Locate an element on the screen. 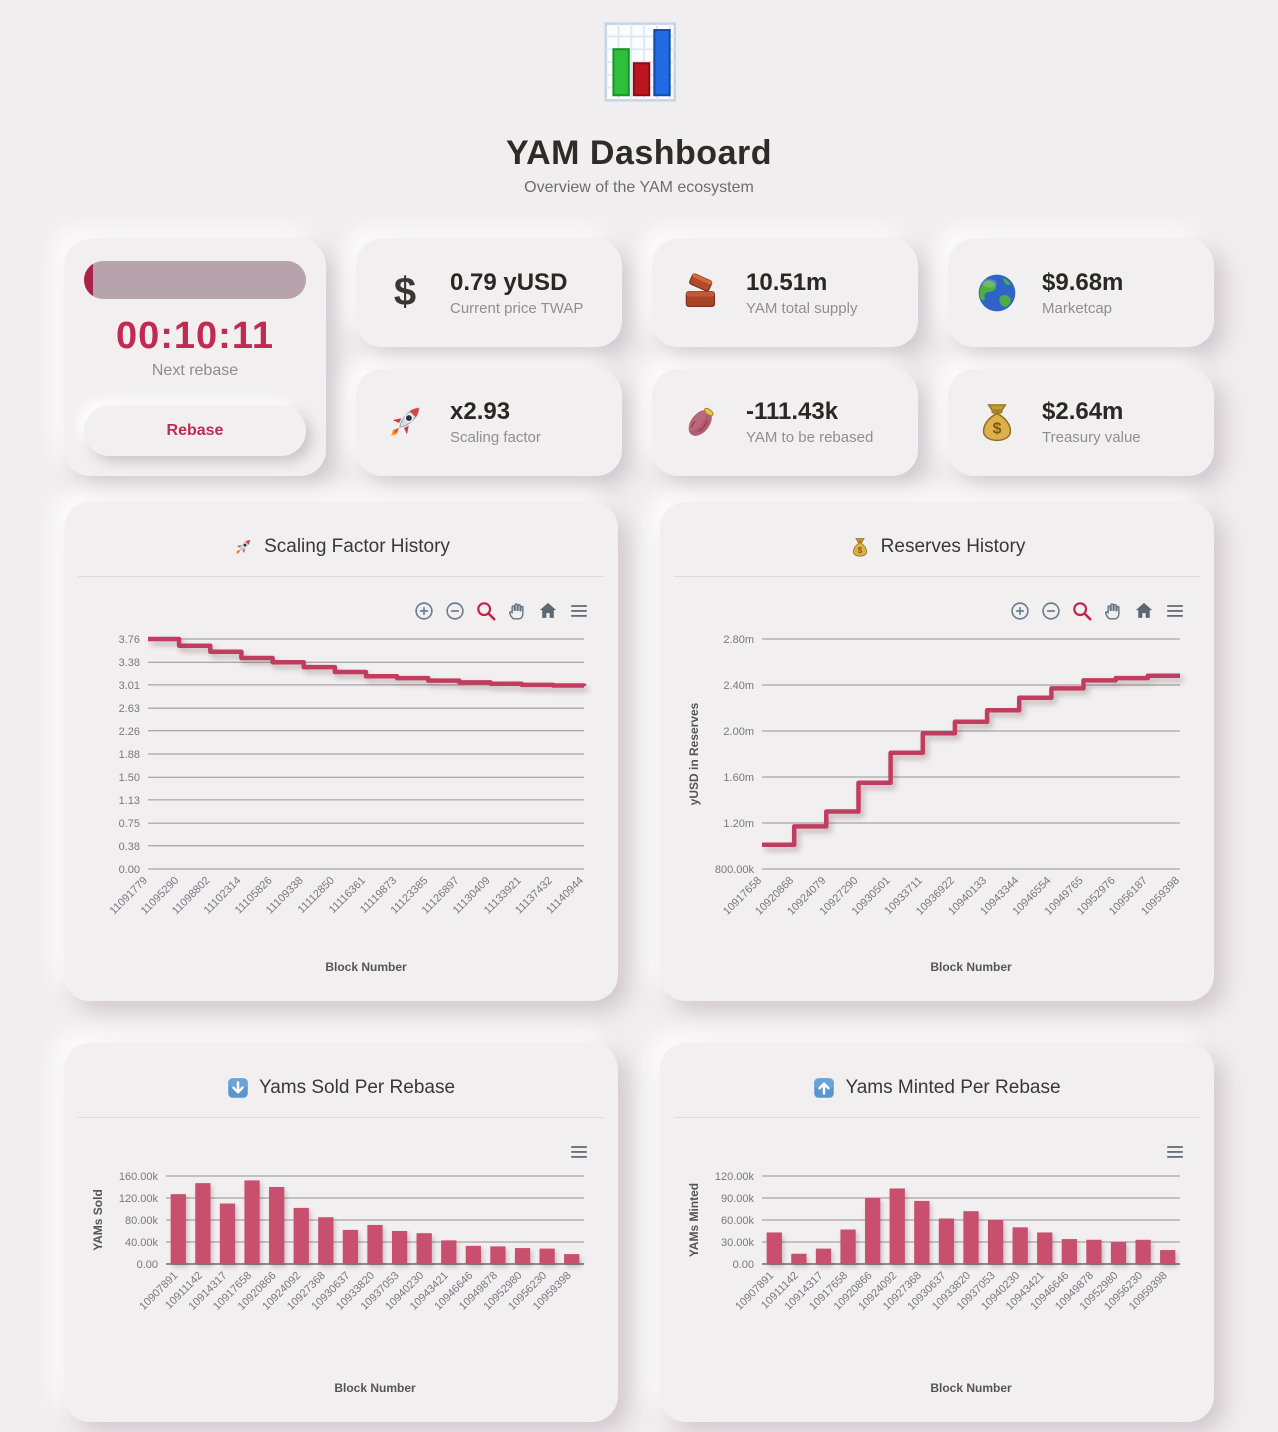  stat-label: Marketcap is located at coordinates (1077, 308).